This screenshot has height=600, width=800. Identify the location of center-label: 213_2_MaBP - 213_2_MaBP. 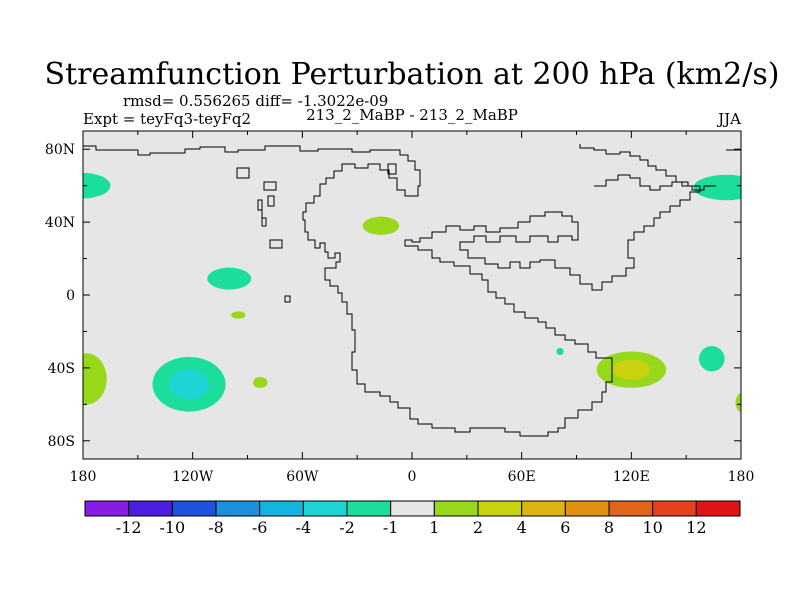
(412, 115).